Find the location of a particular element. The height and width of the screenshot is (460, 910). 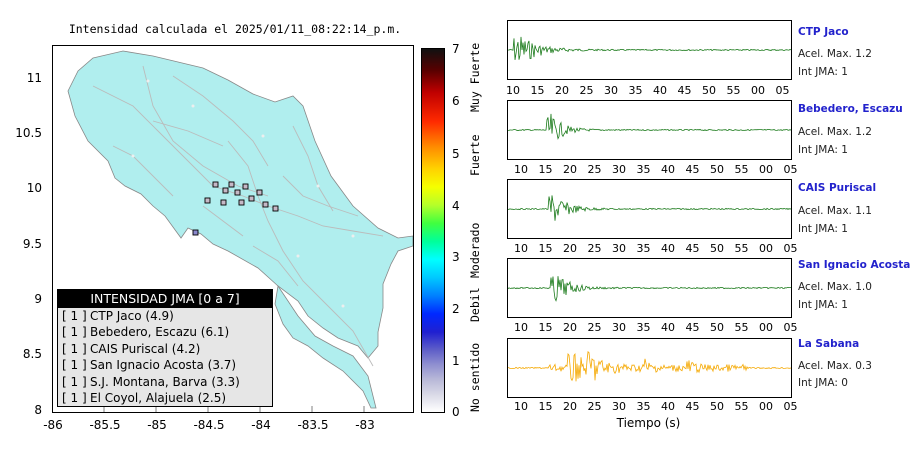

station-accel: Acel. Max. 1.0 is located at coordinates (835, 287).